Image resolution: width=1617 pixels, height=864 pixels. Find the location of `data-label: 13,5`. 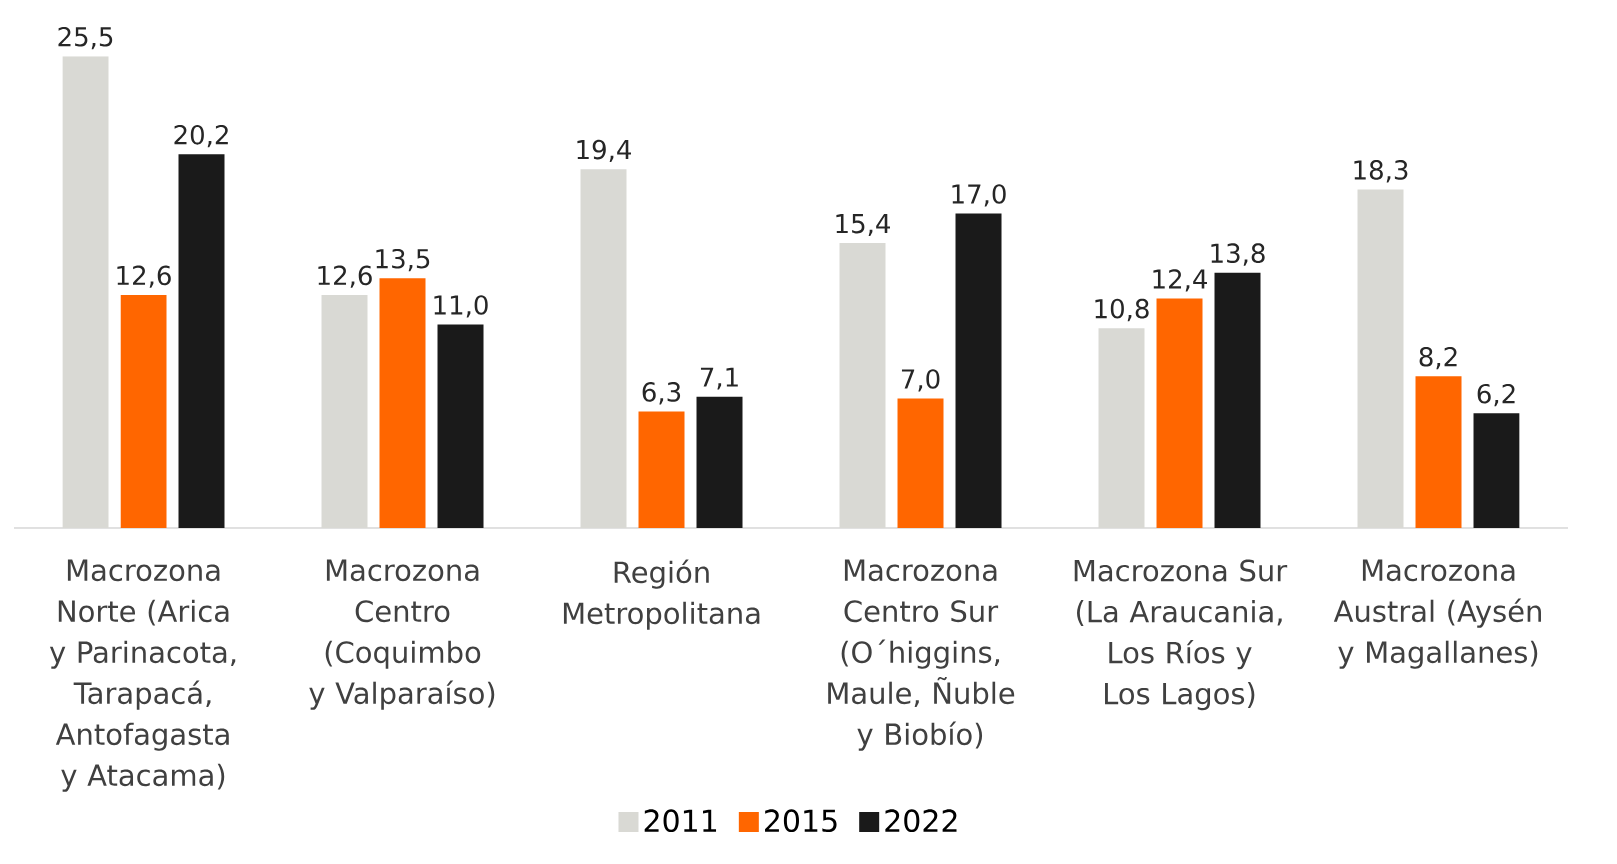

data-label: 13,5 is located at coordinates (403, 260).